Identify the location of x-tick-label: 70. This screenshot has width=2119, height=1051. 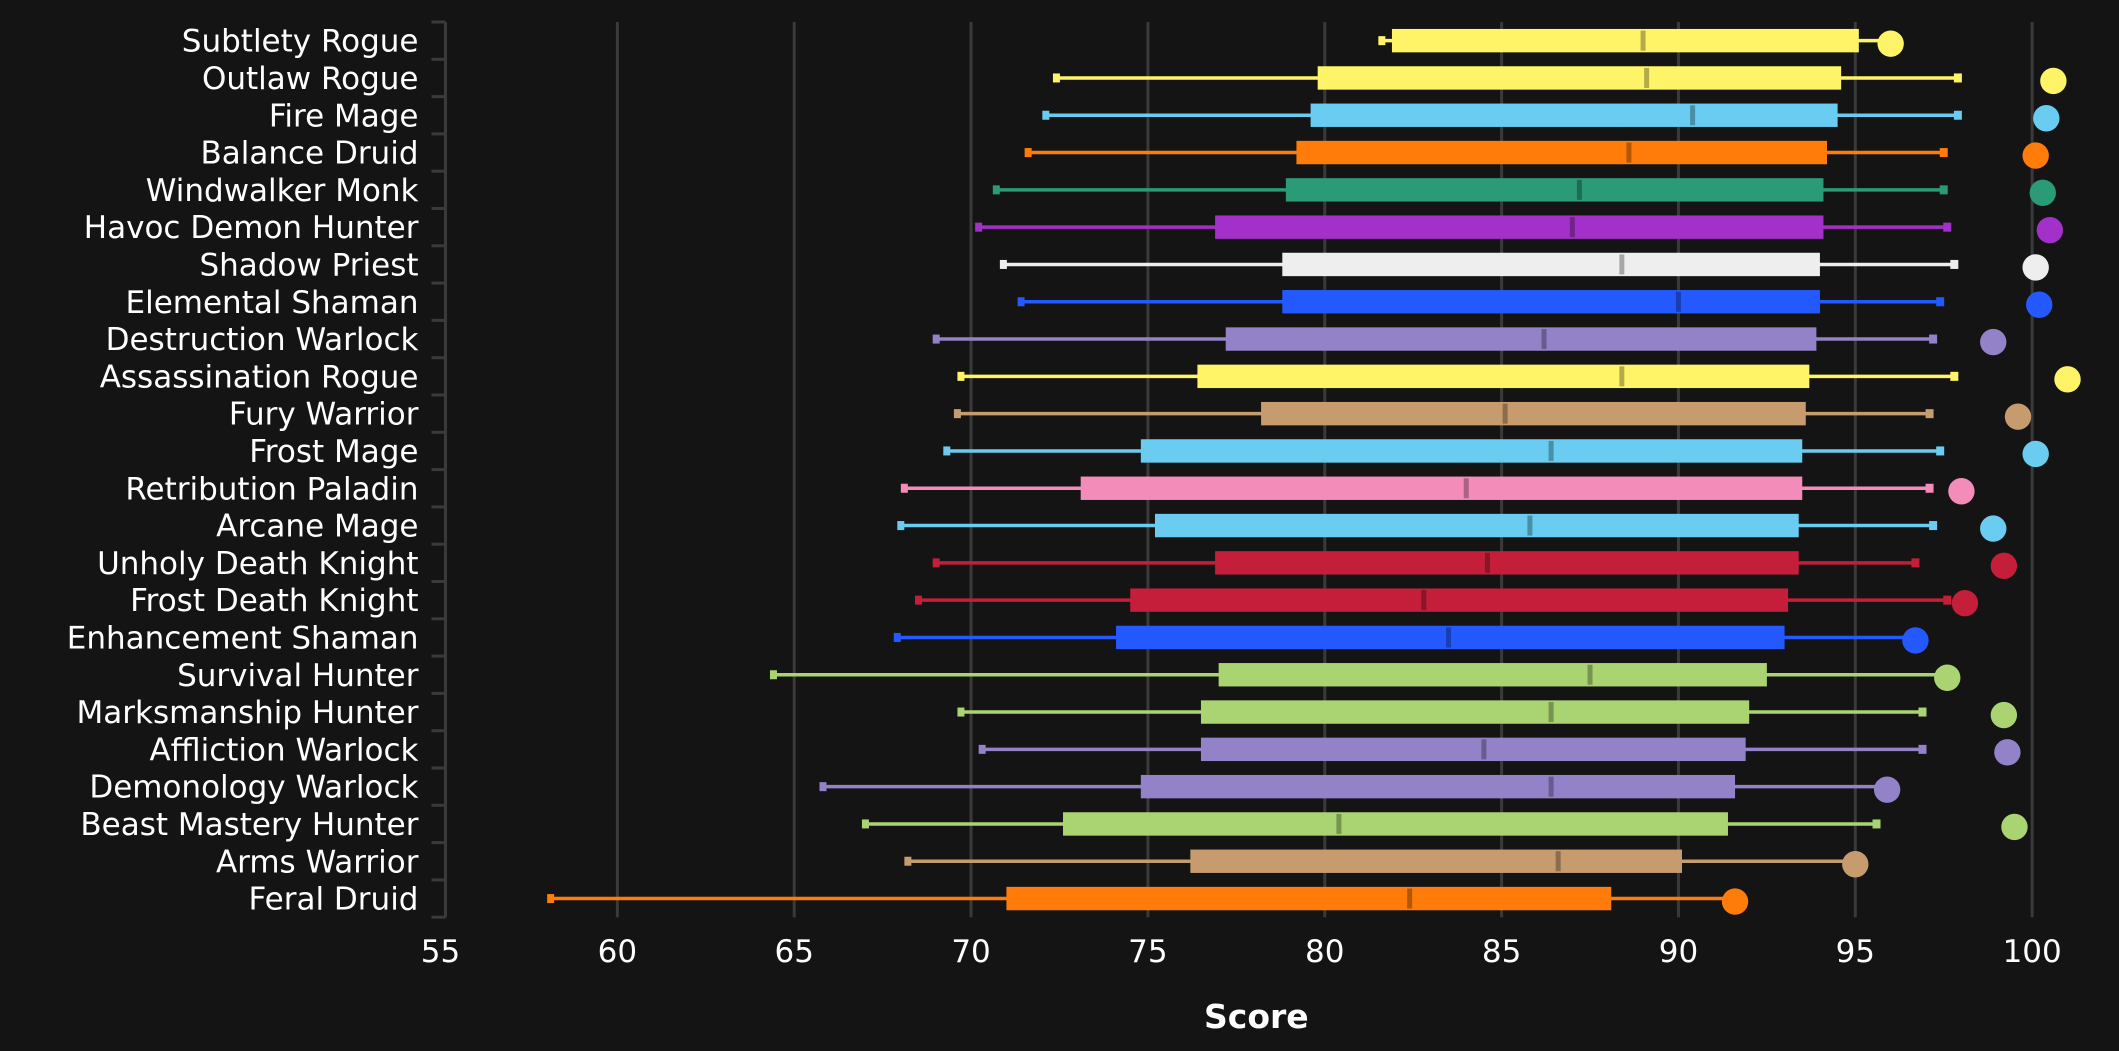
(970, 952).